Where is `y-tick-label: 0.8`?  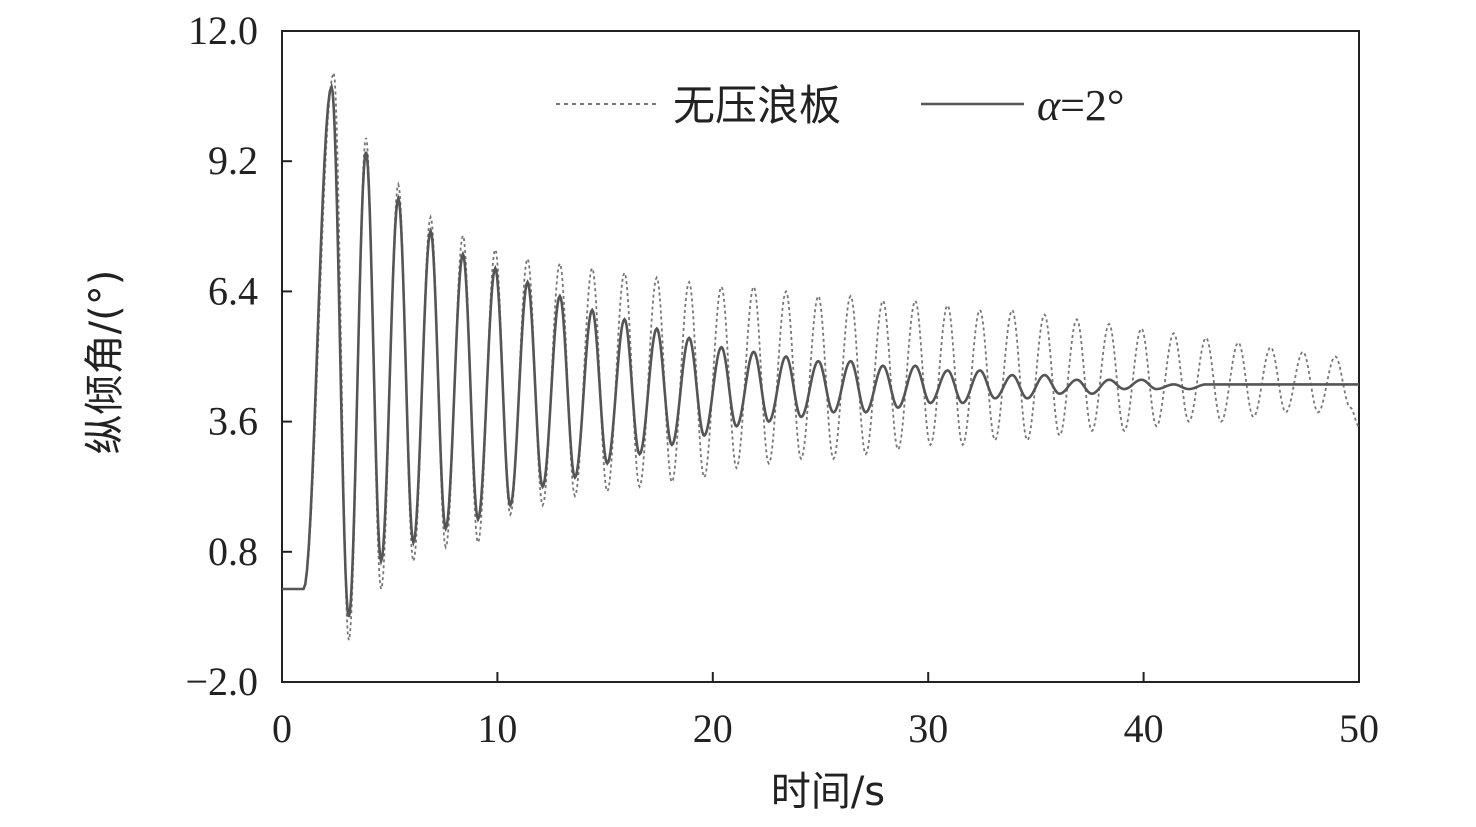 y-tick-label: 0.8 is located at coordinates (233, 551).